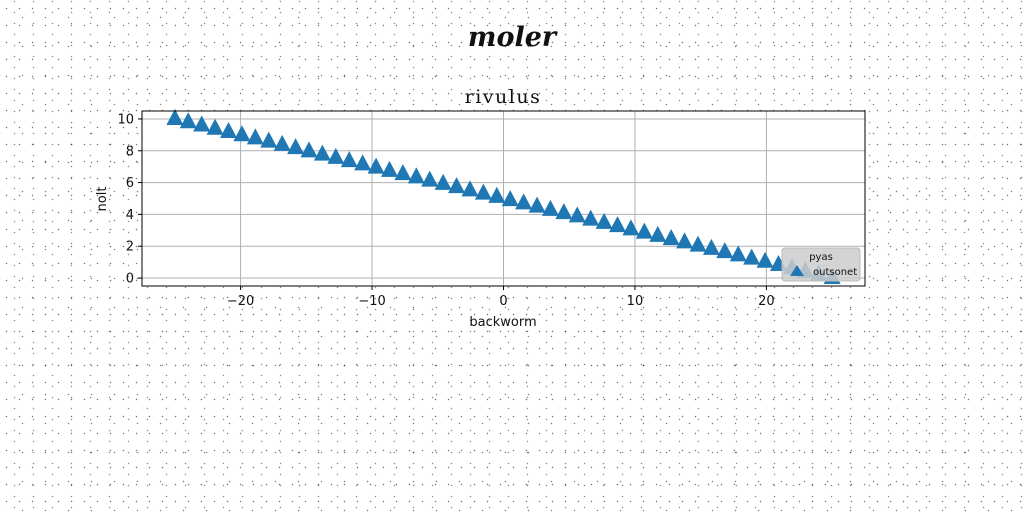 The width and height of the screenshot is (1024, 512). I want to click on legend-marker, so click(797, 270).